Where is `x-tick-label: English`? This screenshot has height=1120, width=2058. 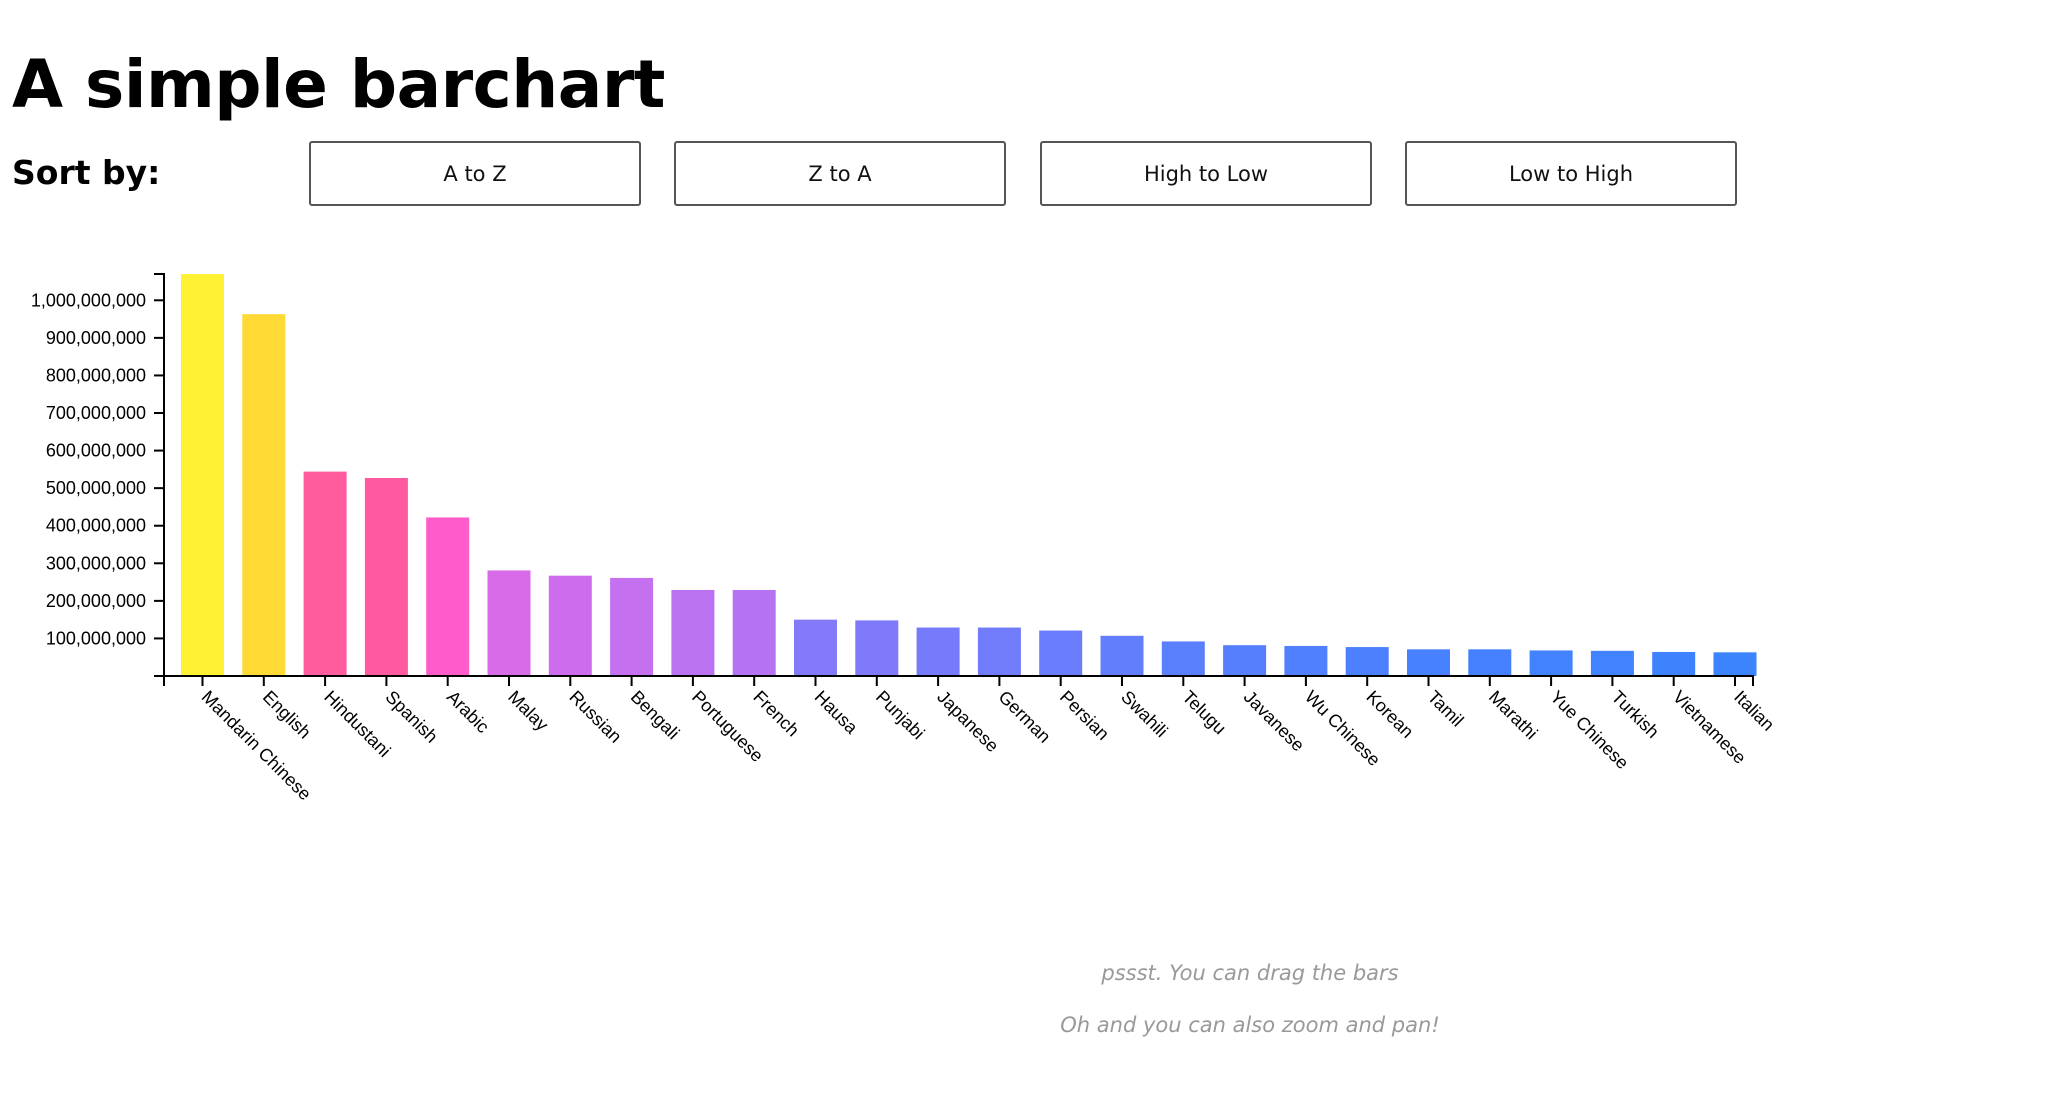
x-tick-label: English is located at coordinates (287, 715).